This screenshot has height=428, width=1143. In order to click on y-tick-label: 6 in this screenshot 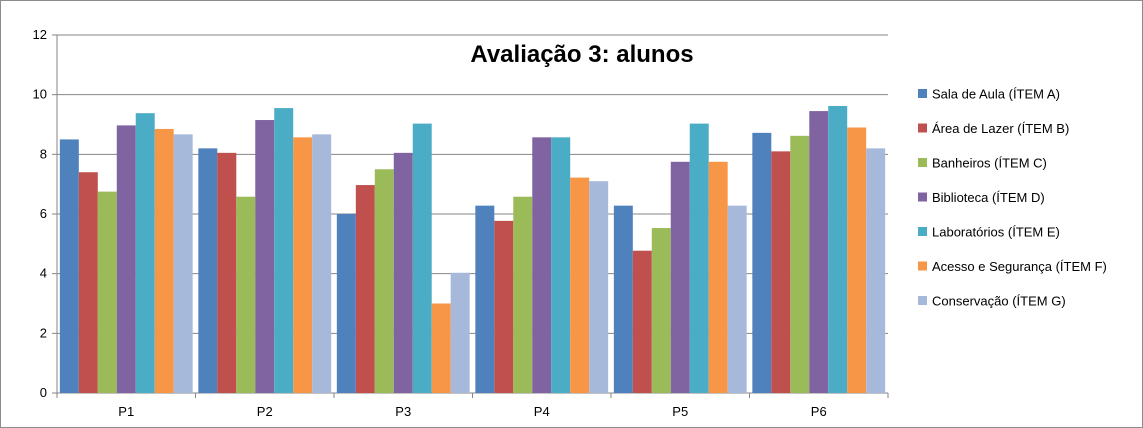, I will do `click(43, 213)`.